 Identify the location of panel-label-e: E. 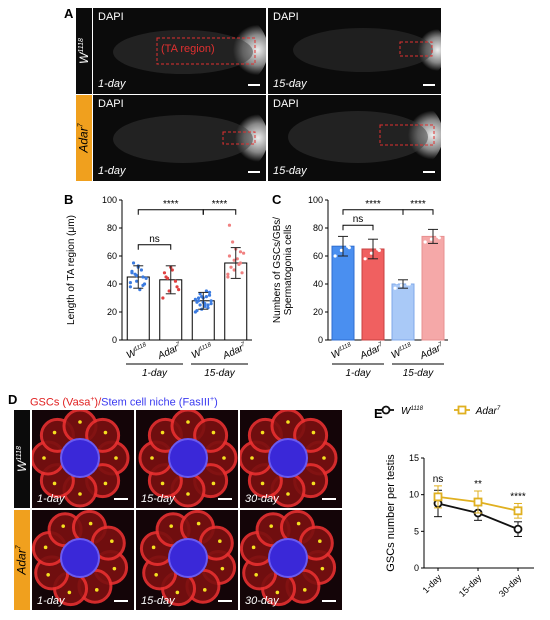
(378, 413).